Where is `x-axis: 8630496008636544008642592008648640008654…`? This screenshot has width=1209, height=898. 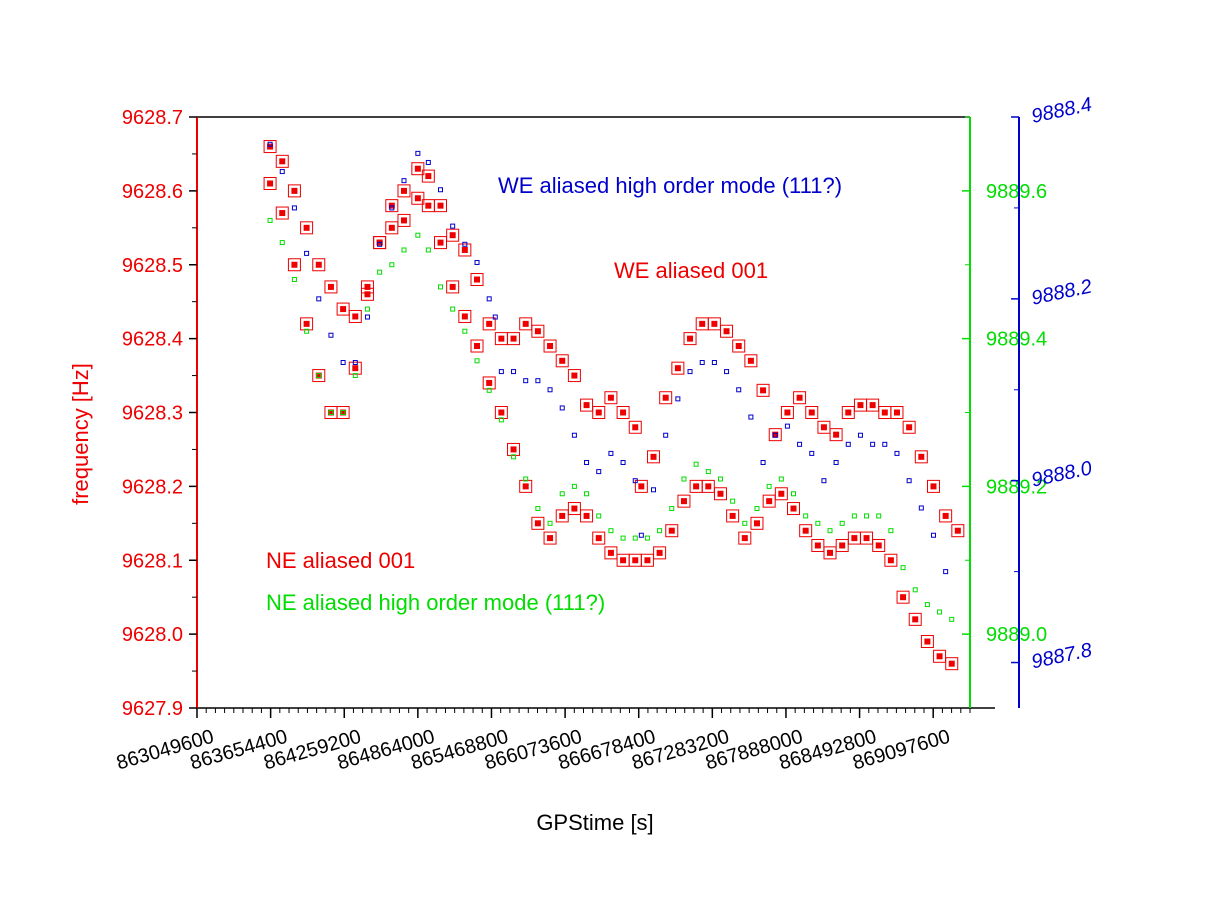
x-axis: 8630496008636544008642592008648640008654… is located at coordinates (542, 741).